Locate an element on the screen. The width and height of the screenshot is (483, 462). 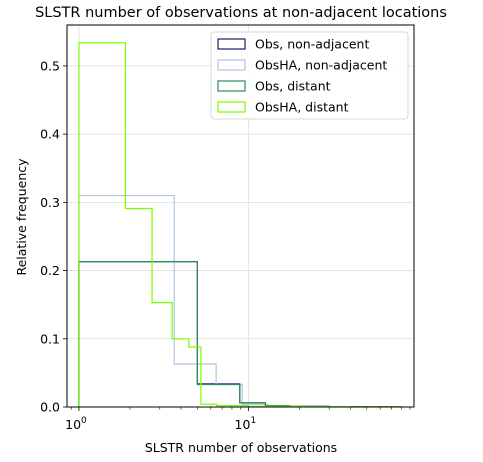
legend-label: Obs, non-adjacent is located at coordinates (312, 44).